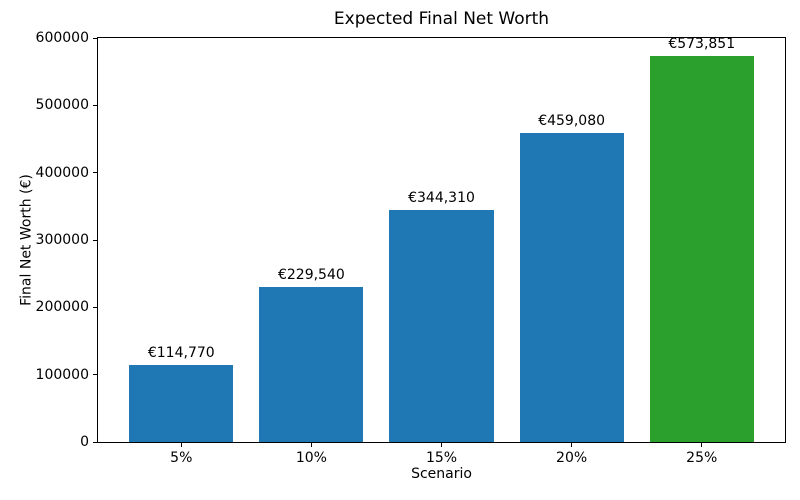 This screenshot has height=500, width=800. Describe the element at coordinates (181, 458) in the screenshot. I see `x-tick-label-5%: 5%` at that location.